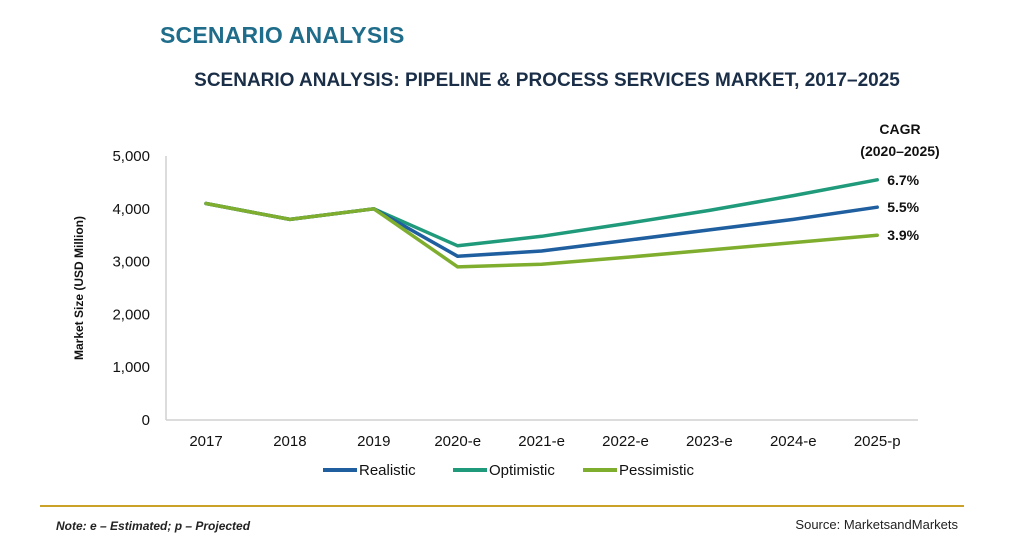  I want to click on cagr-label-realistic: 5.5%, so click(903, 207).